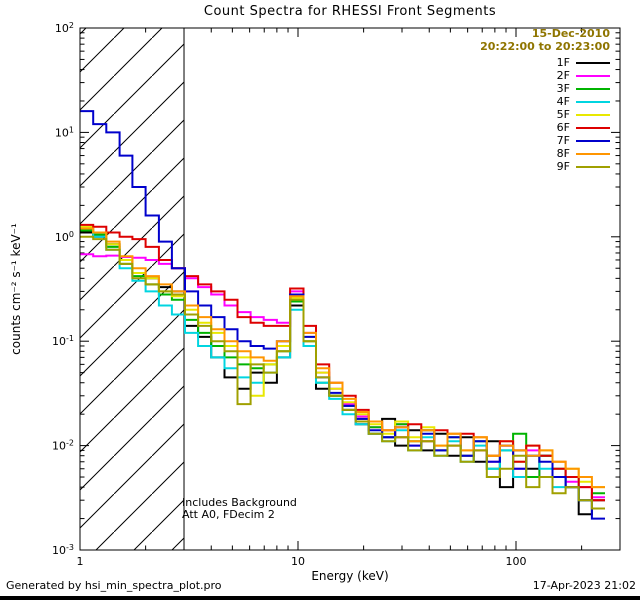 Image resolution: width=640 pixels, height=600 pixels. I want to click on generated-by-text: Generated by hsi_min_spectra_plot.pro, so click(114, 585).